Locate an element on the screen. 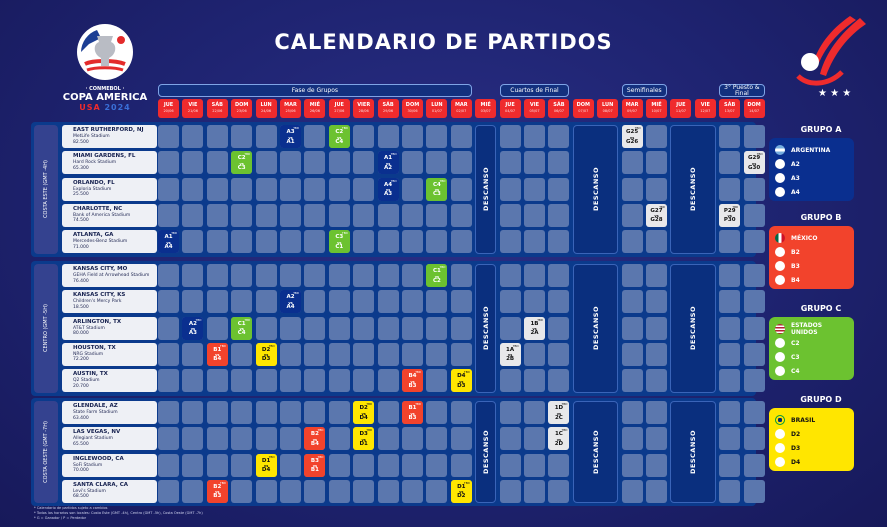  match-C1-vs-C4: TBD C1 vs C4 is located at coordinates (242, 328).